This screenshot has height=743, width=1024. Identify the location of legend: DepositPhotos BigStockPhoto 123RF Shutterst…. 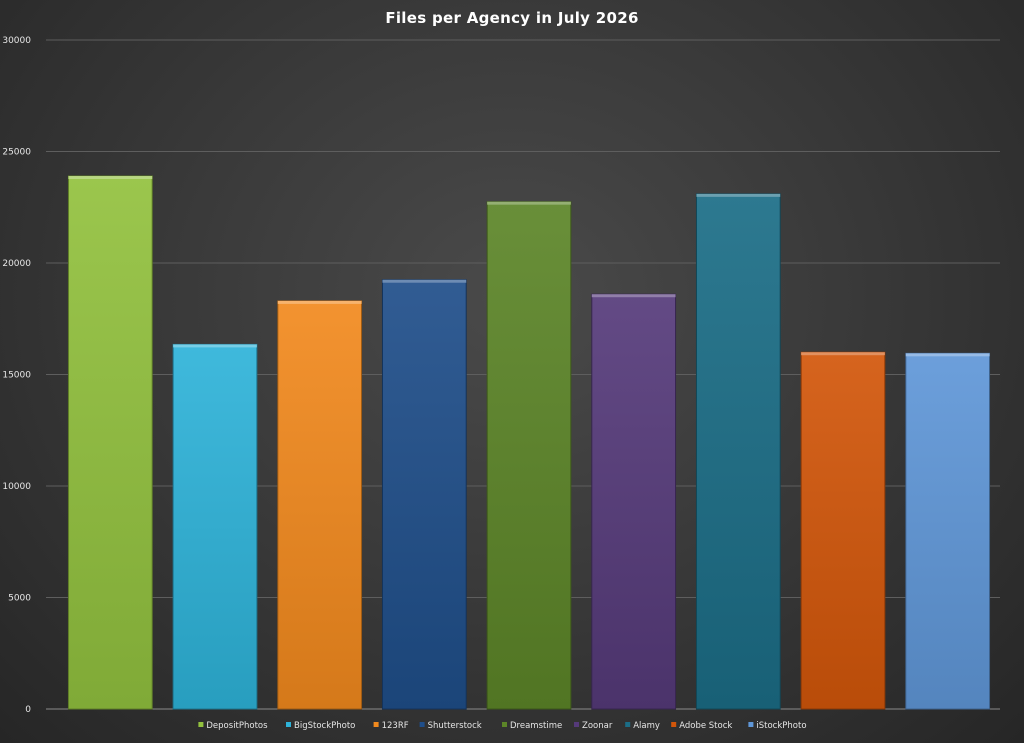
(502, 726).